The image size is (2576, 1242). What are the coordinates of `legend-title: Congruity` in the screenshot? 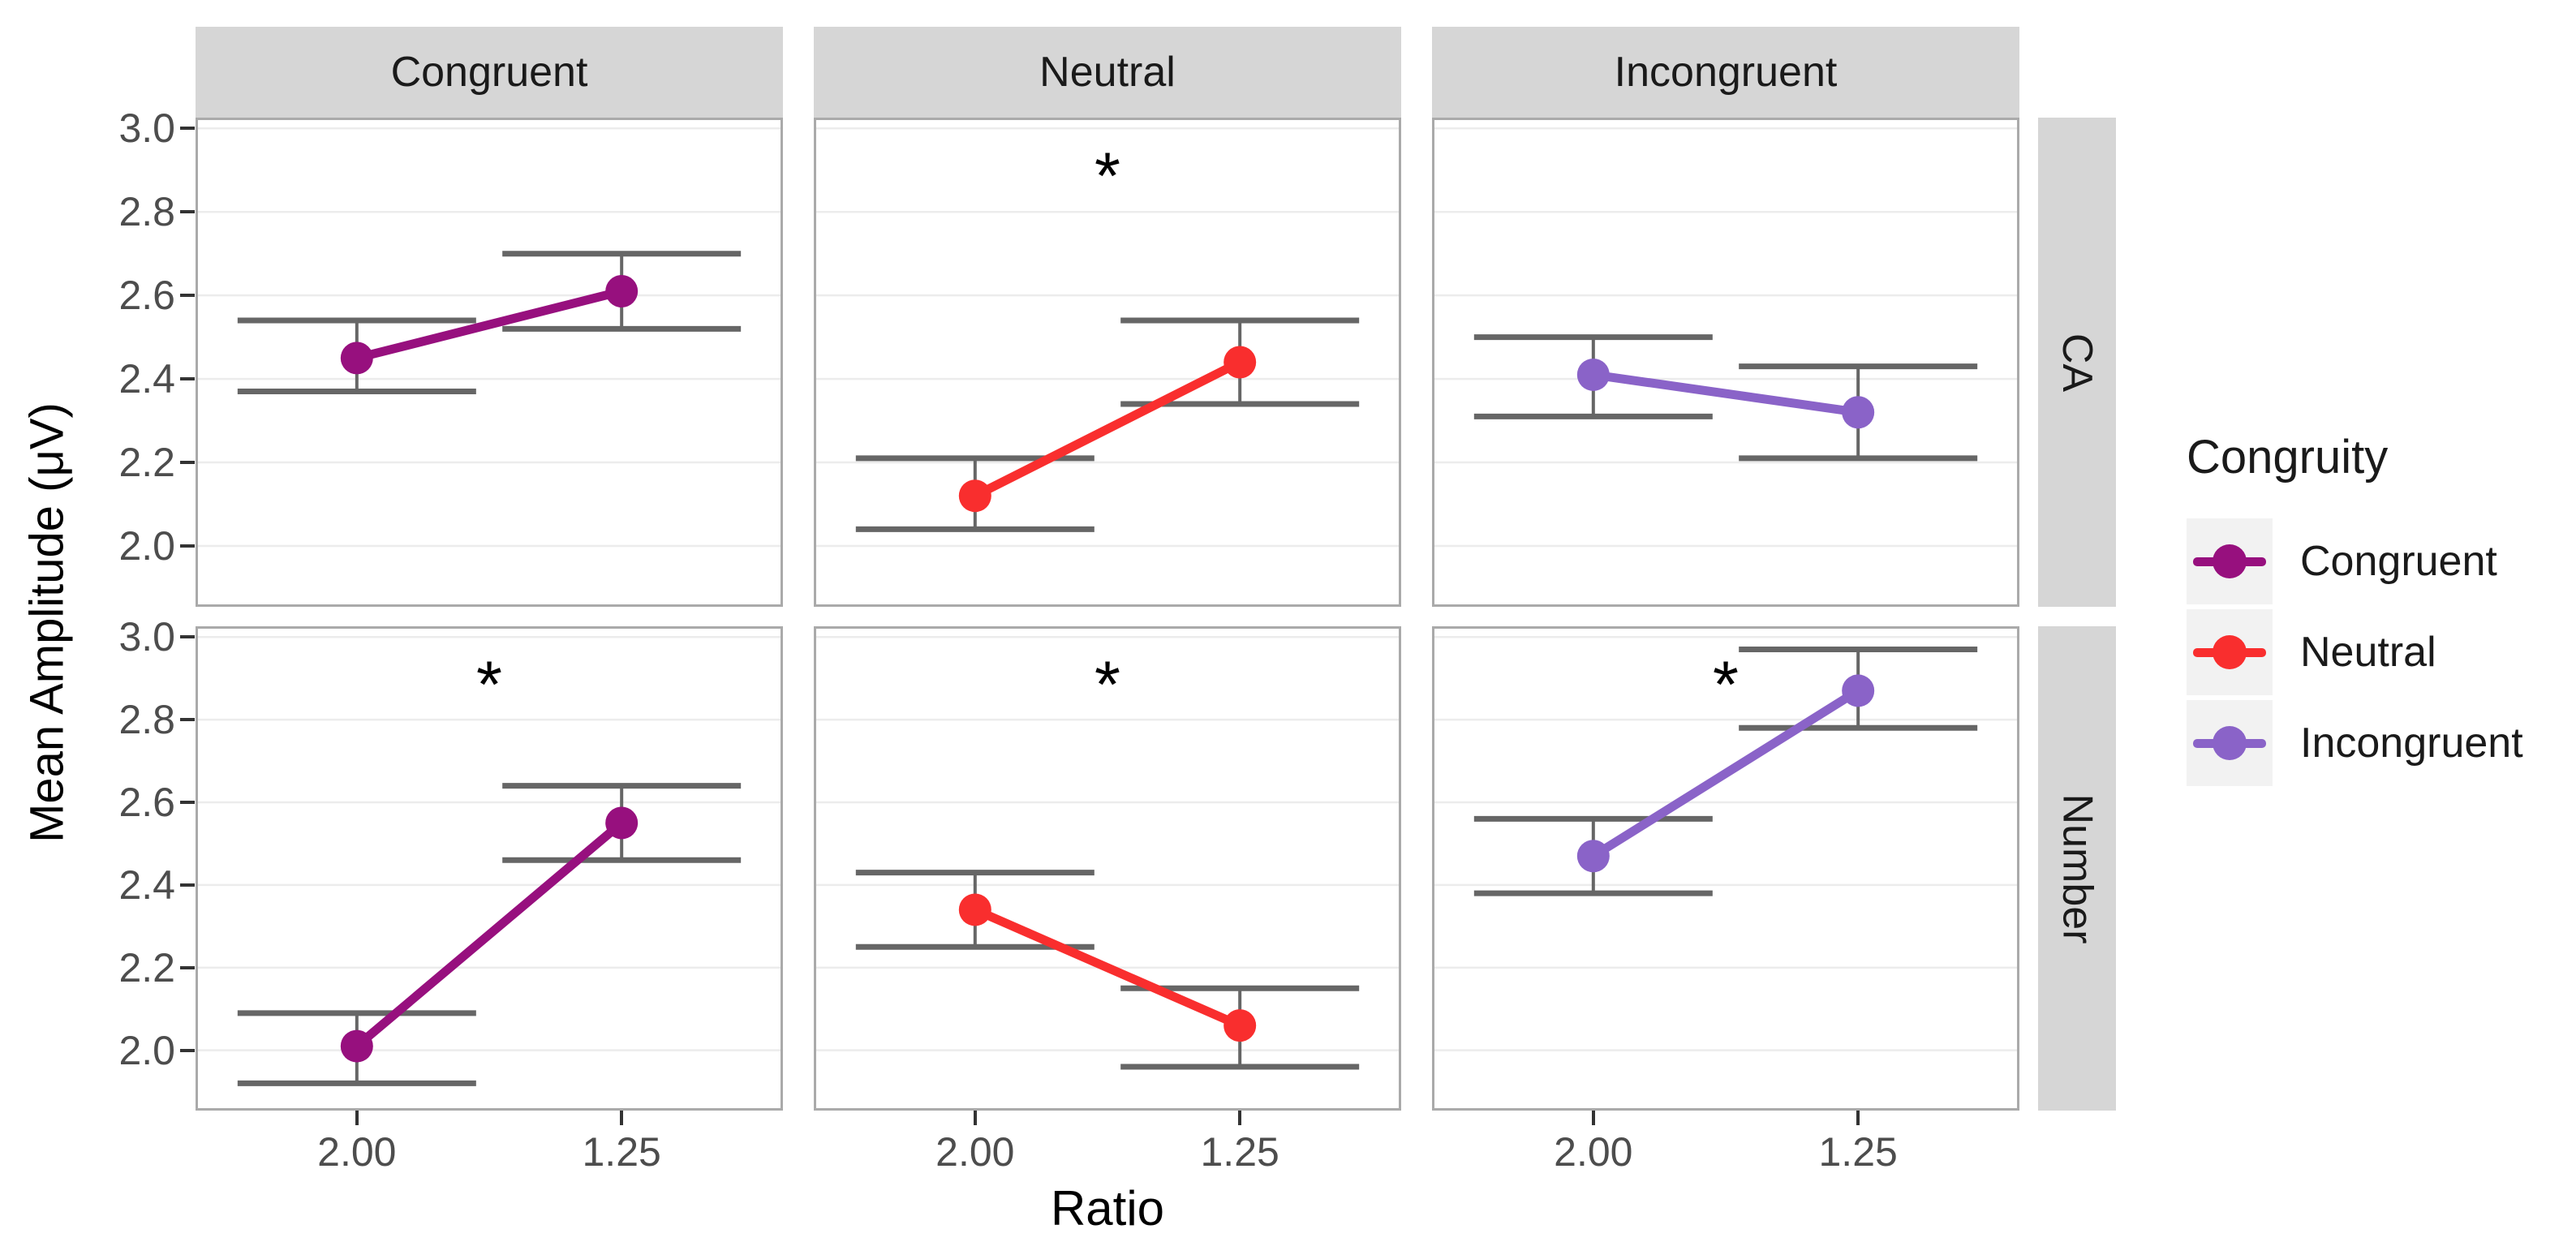 It's located at (2288, 457).